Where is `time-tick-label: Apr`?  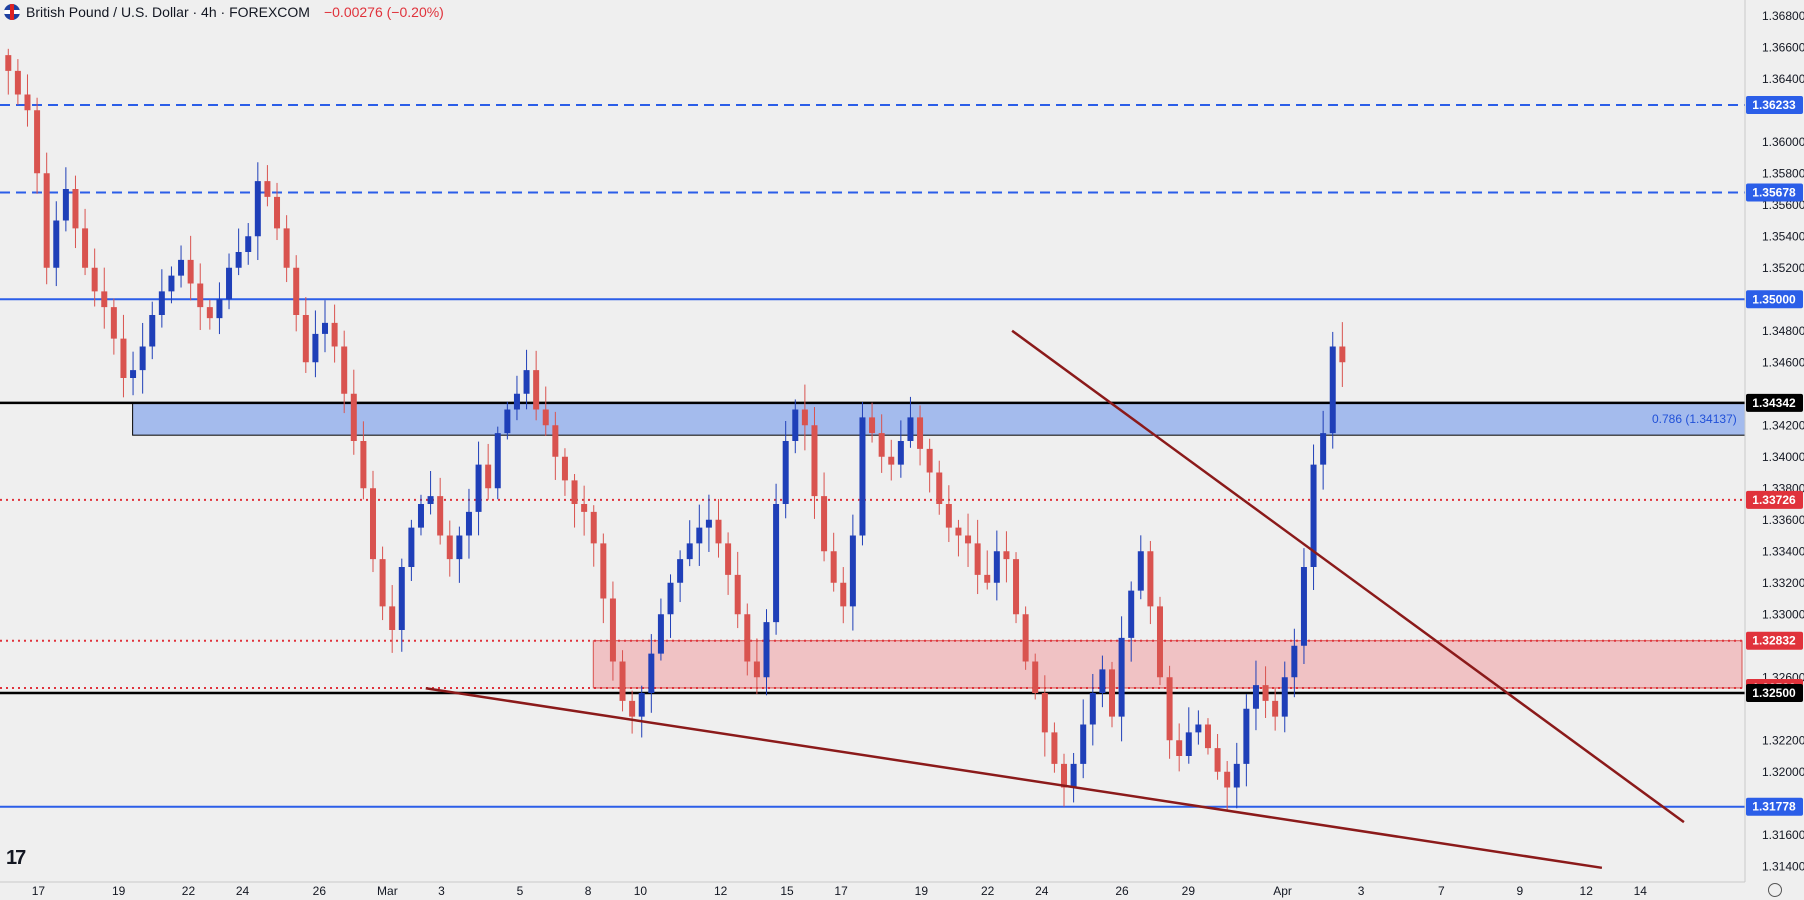
time-tick-label: Apr is located at coordinates (1282, 891).